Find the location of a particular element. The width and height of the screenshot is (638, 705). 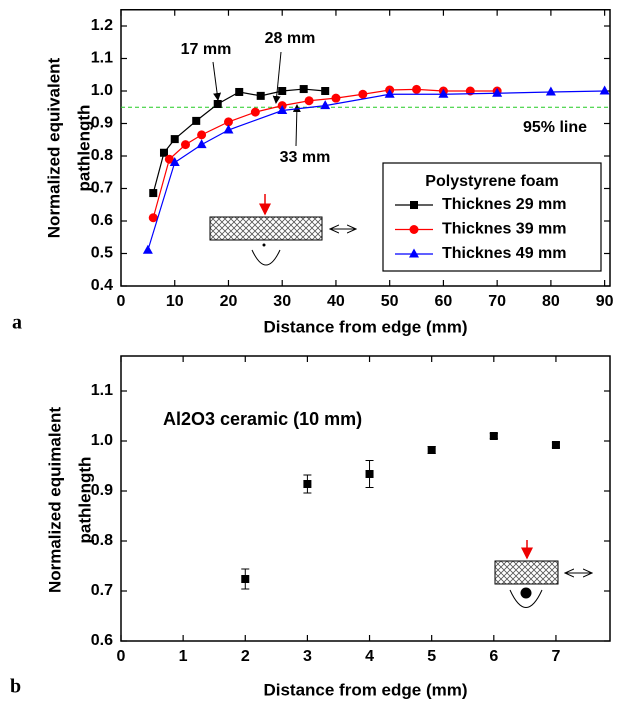

legend-box is located at coordinates (492, 217).